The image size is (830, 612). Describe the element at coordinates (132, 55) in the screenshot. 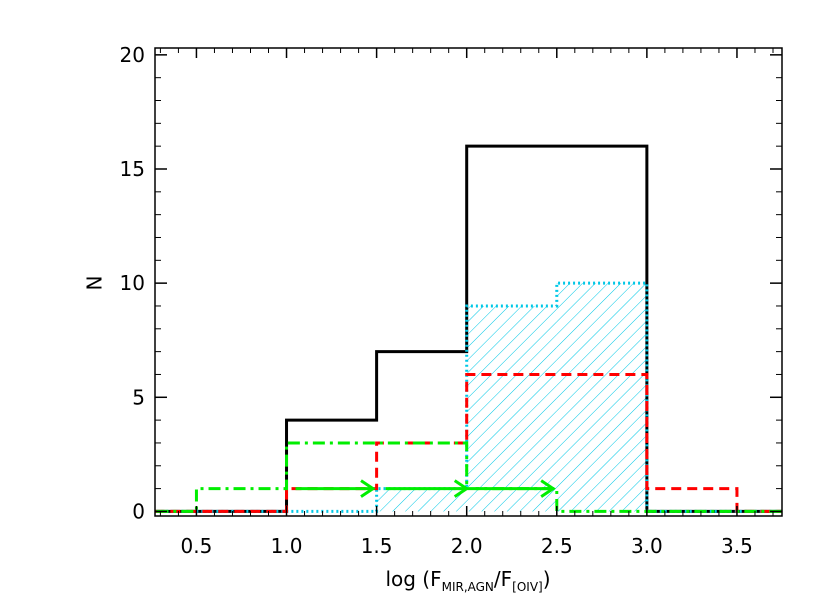

I see `y-tick-label: 20` at that location.